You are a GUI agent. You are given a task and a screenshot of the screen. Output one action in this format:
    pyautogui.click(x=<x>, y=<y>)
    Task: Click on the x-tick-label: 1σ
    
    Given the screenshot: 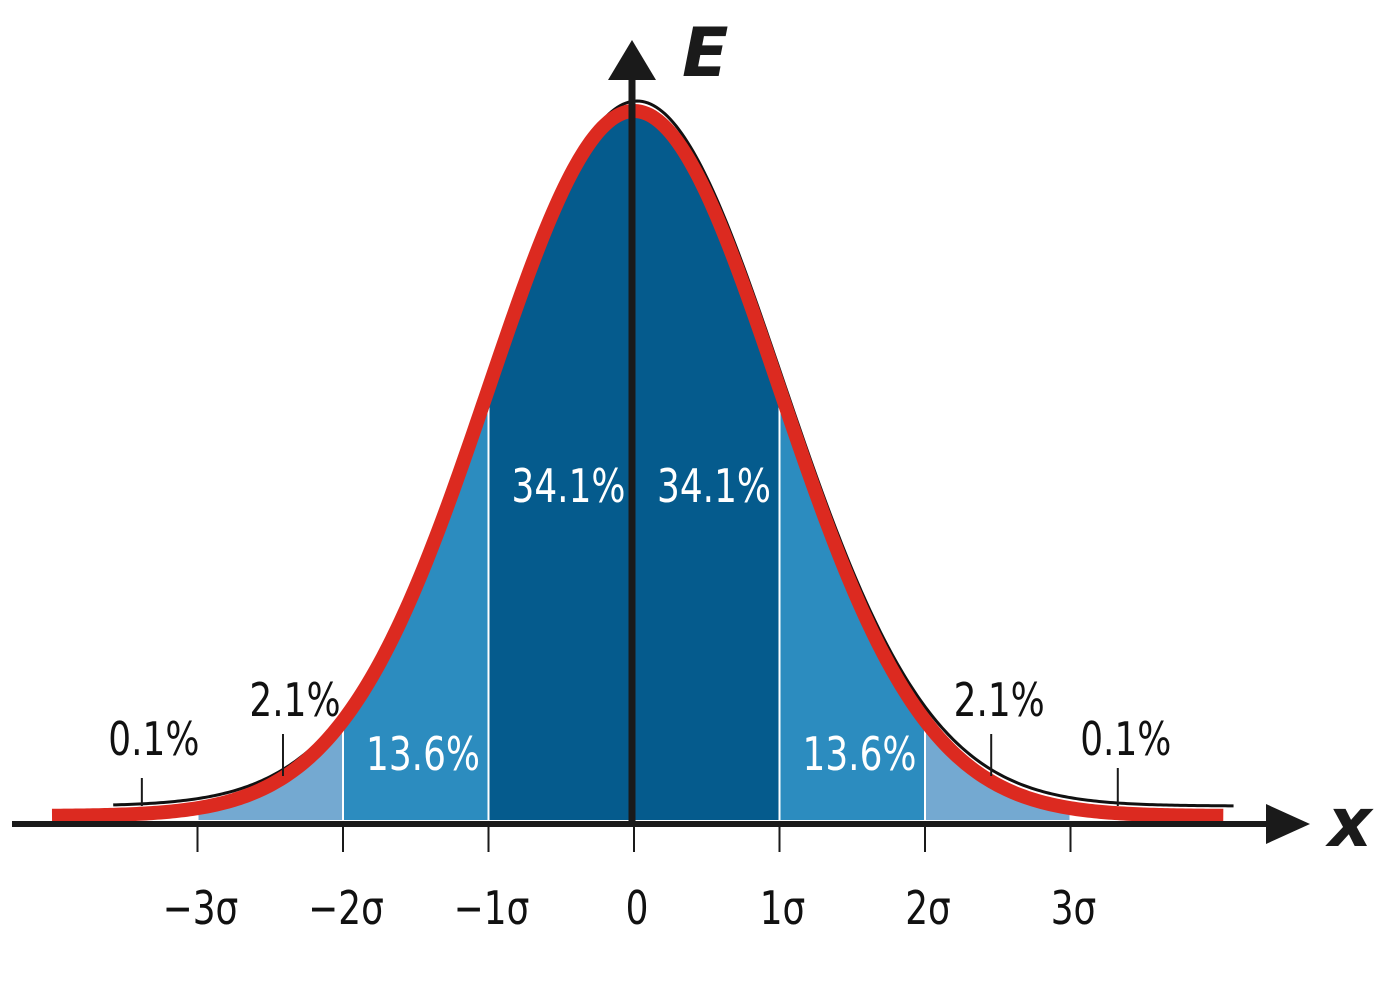 What is the action you would take?
    pyautogui.click(x=783, y=909)
    